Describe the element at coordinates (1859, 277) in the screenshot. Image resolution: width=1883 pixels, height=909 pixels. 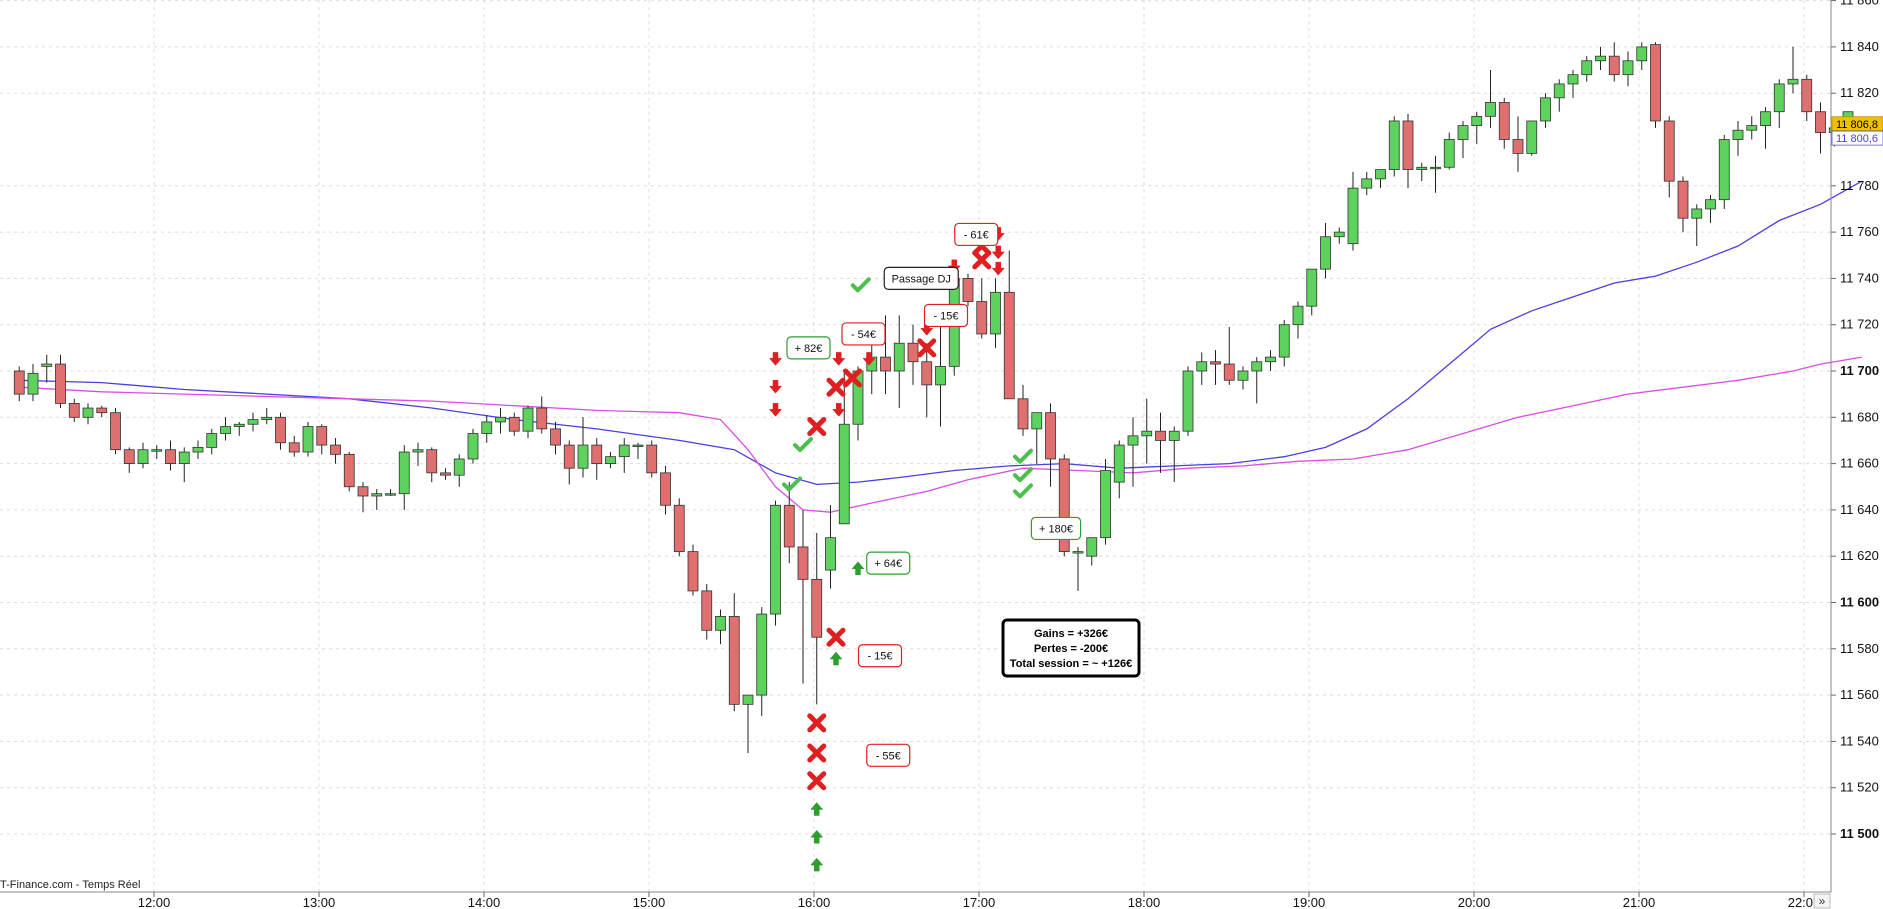
I see `y-tick-label: 11 740` at that location.